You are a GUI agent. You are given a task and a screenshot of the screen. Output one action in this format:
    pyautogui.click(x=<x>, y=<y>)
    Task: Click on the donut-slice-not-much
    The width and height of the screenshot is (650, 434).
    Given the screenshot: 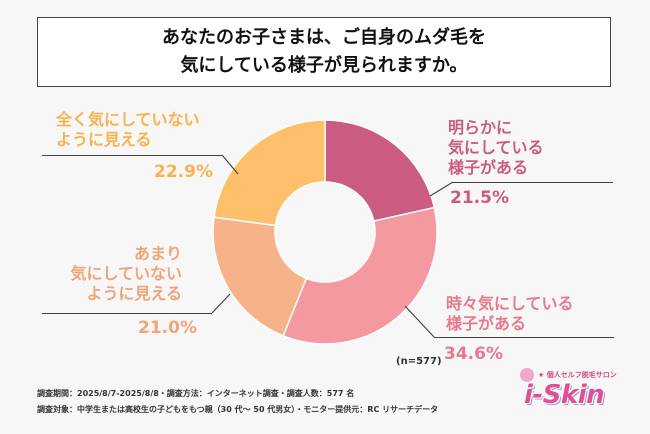 What is the action you would take?
    pyautogui.click(x=260, y=276)
    